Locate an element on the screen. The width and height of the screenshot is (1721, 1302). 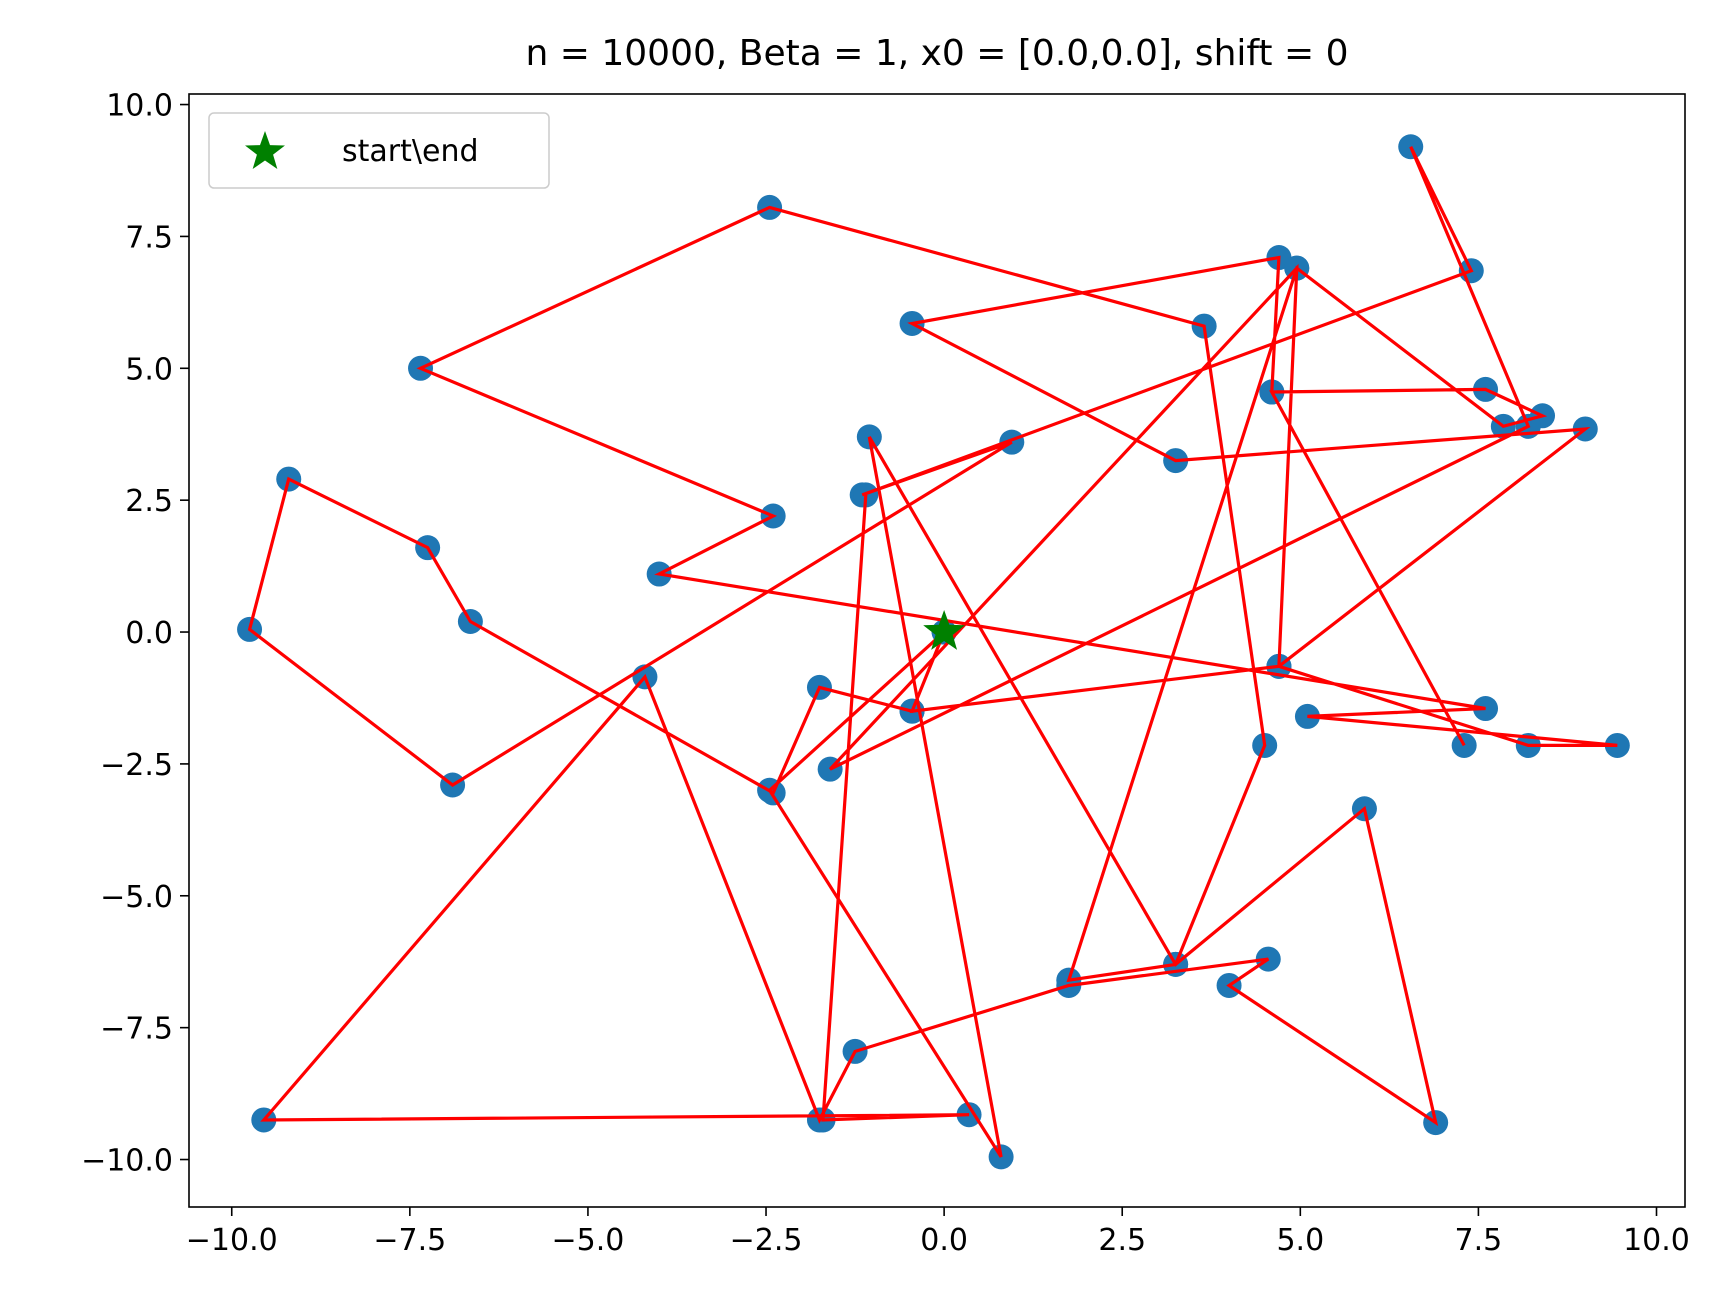
x-tick-label: 2.5 is located at coordinates (1122, 1240).